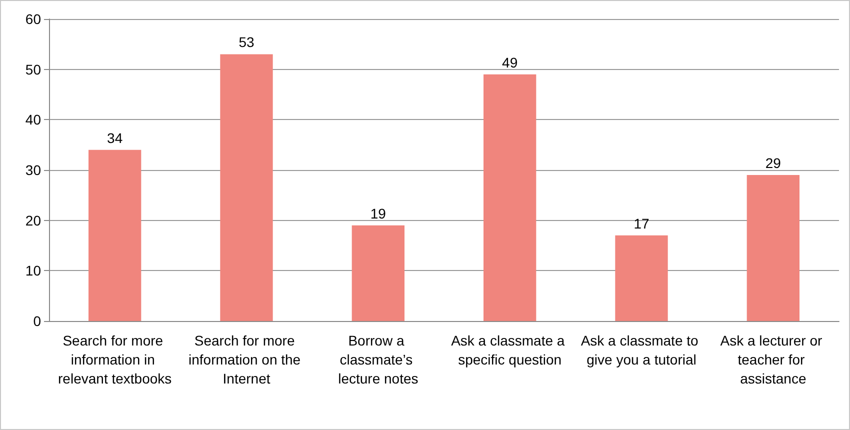 The height and width of the screenshot is (430, 850). I want to click on data-label: 29, so click(773, 163).